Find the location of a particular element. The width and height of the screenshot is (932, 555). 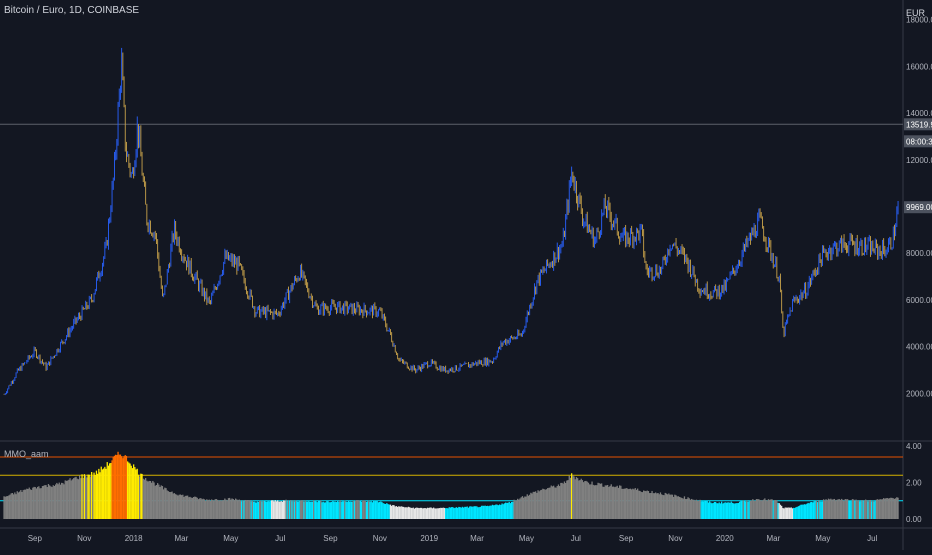

countdown-label-box is located at coordinates (918, 141).